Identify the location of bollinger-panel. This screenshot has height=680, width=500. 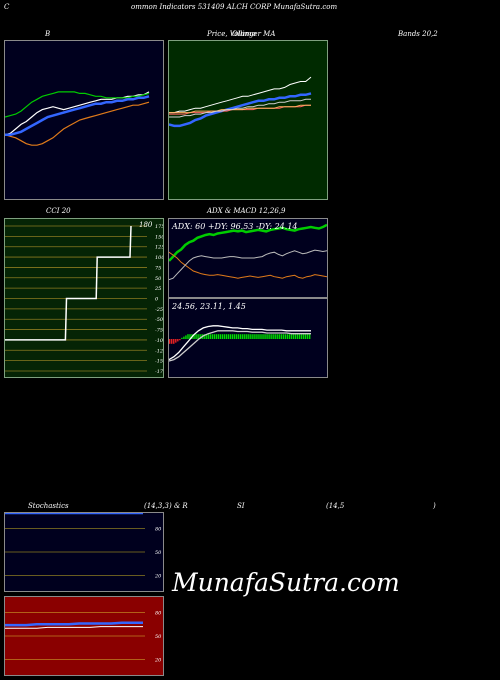
(84, 120).